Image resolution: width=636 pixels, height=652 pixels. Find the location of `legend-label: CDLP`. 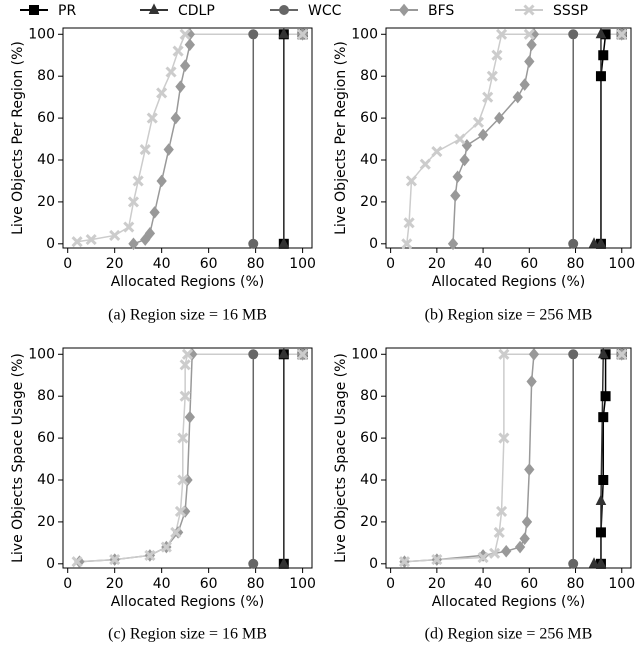

legend-label: CDLP is located at coordinates (196, 11).